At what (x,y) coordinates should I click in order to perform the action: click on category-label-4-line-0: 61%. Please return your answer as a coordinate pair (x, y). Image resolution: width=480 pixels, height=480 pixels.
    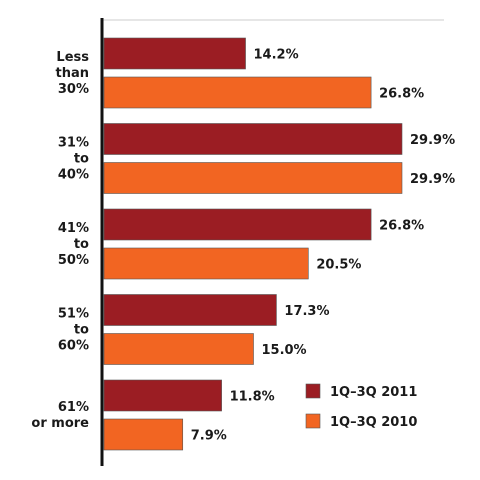
    Looking at the image, I should click on (73, 407).